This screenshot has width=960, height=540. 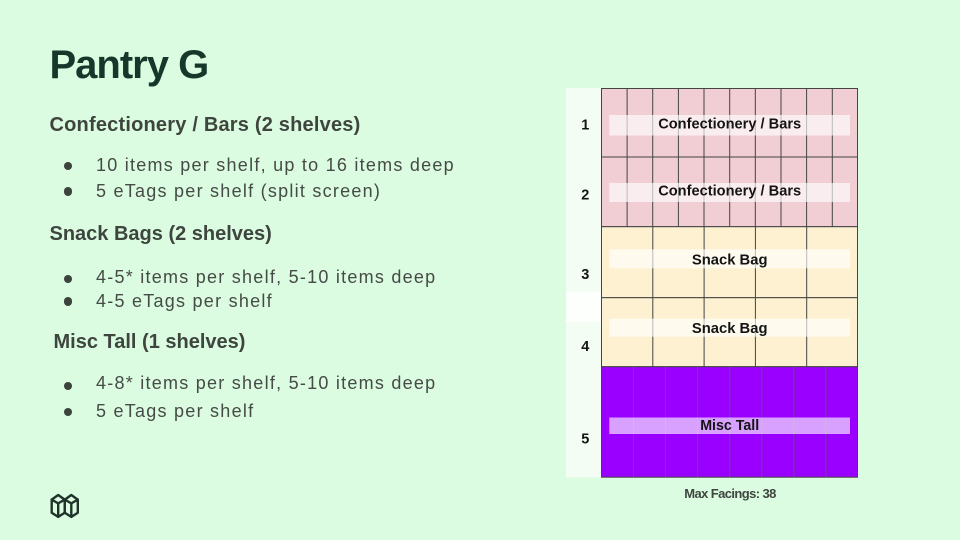 I want to click on svg-text: 2, so click(x=585, y=196).